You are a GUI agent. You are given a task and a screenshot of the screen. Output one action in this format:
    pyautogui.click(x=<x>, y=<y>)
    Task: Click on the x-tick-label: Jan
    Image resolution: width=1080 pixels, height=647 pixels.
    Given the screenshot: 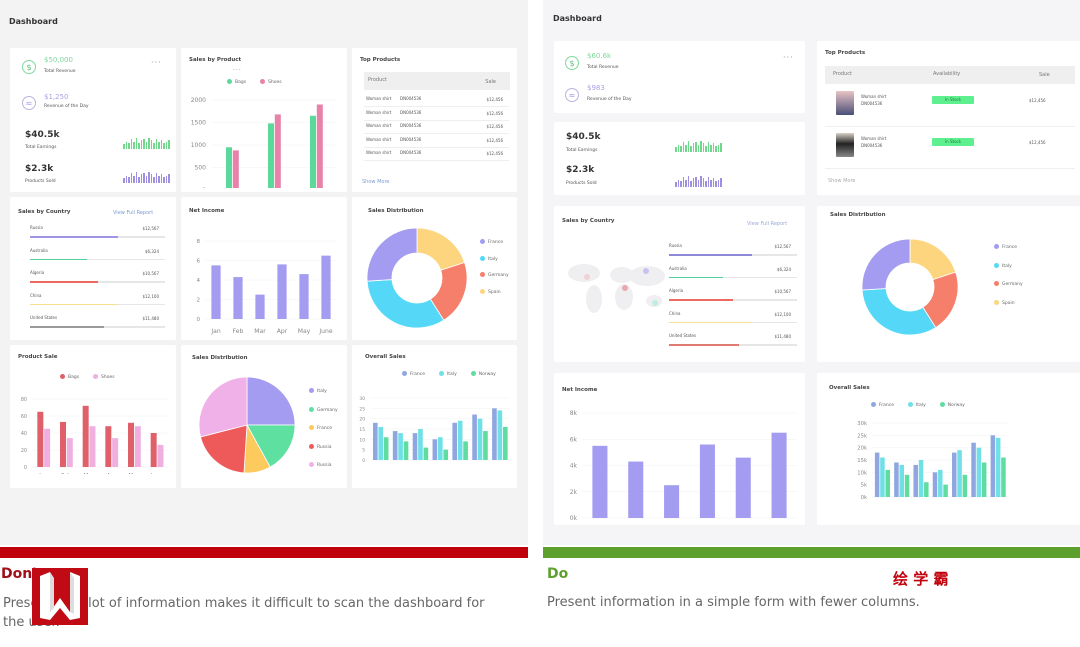 What is the action you would take?
    pyautogui.click(x=215, y=331)
    